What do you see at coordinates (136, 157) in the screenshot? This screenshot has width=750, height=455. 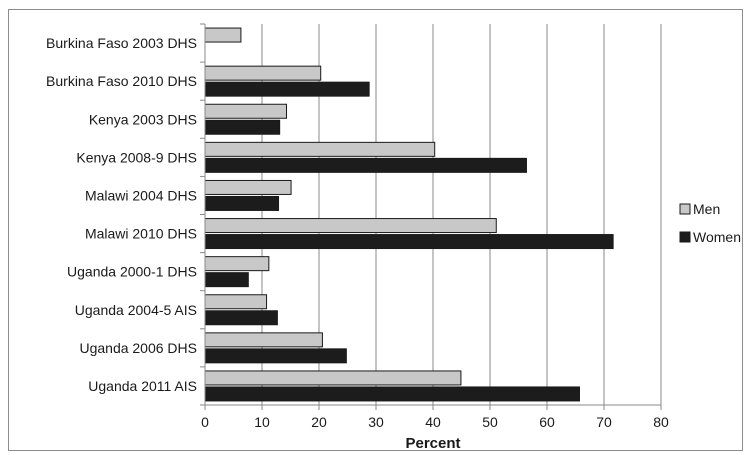 I see `category-label-kenya-2008-9-dhs: Kenya 2008-9 DHS` at bounding box center [136, 157].